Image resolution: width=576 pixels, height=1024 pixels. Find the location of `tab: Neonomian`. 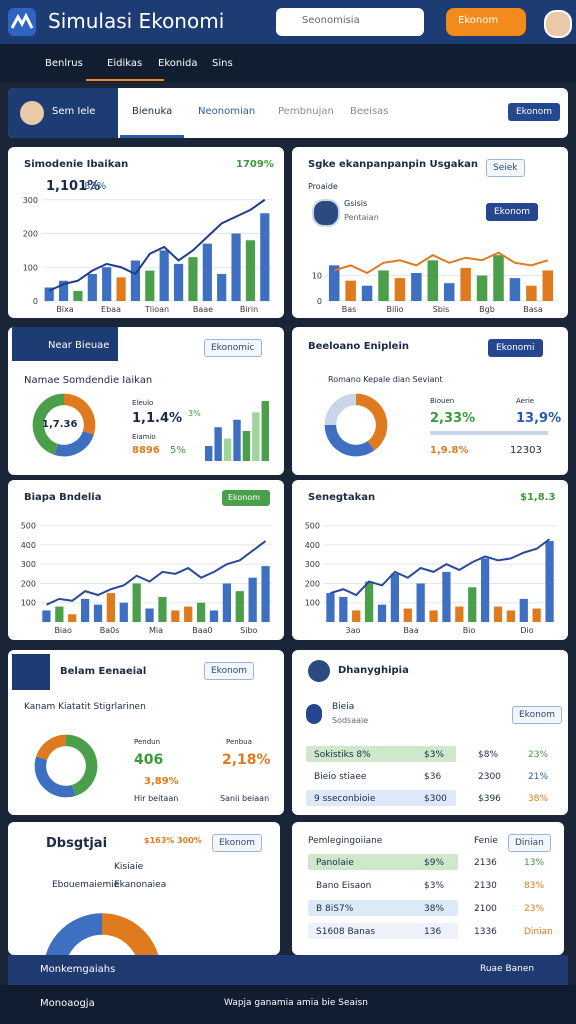

tab: Neonomian is located at coordinates (227, 111).